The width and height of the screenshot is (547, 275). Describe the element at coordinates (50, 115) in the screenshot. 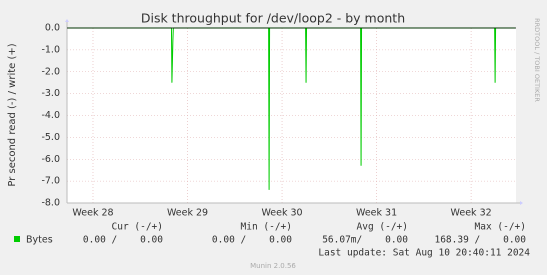

I see `y-tick-label: -4.0` at that location.